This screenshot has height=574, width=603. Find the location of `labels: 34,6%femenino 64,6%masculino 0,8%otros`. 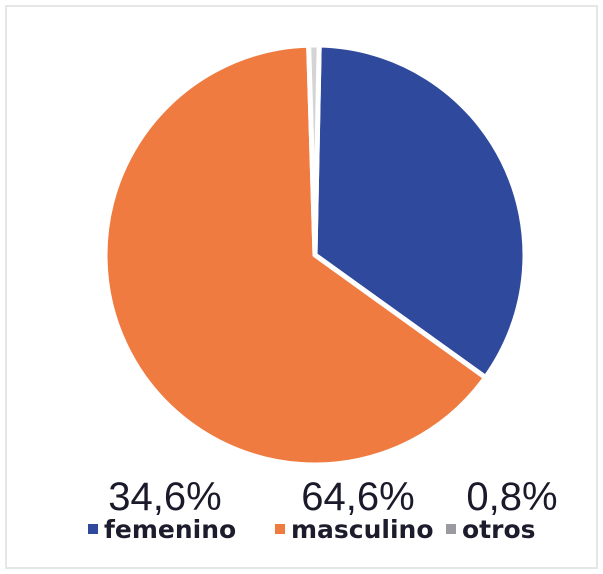

labels: 34,6%femenino 64,6%masculino 0,8%otros is located at coordinates (323, 509).